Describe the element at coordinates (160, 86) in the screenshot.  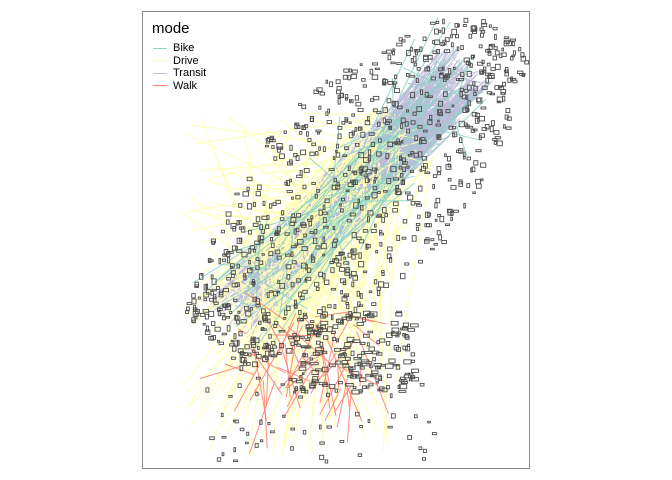
I see `legend-key-walk` at that location.